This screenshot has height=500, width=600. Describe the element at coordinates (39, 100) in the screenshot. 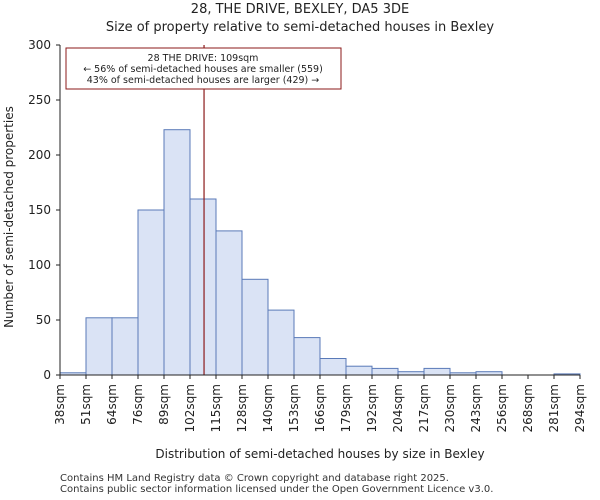

I see `y-tick-label: 250` at that location.